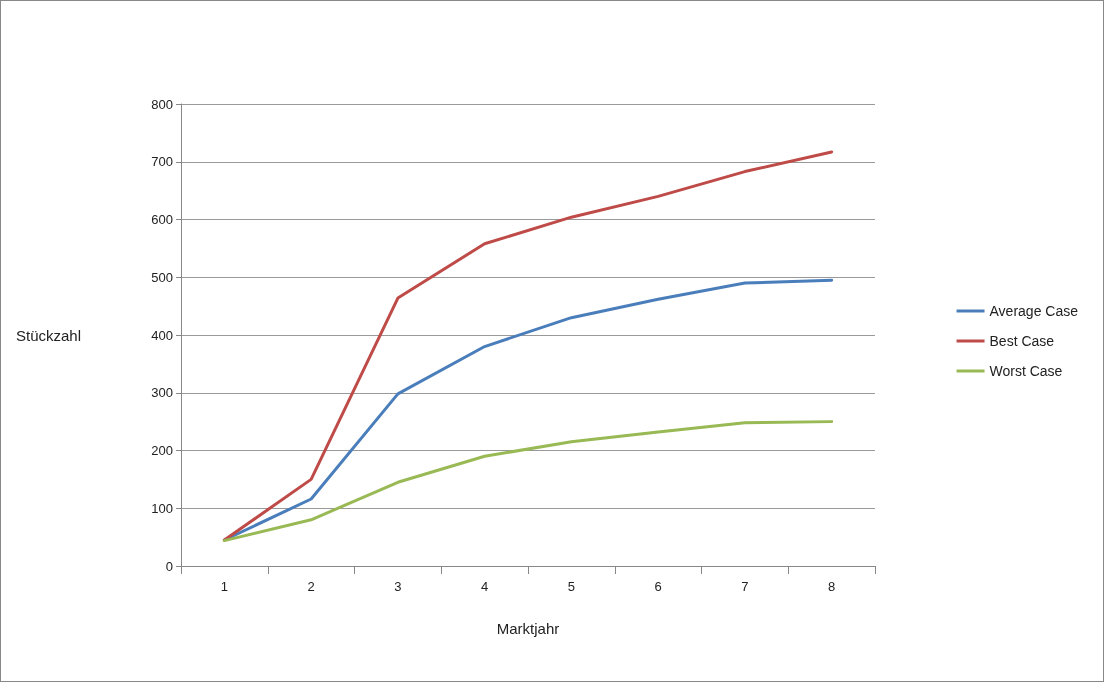 The height and width of the screenshot is (682, 1104). Describe the element at coordinates (162, 508) in the screenshot. I see `y-tick-label: 100` at that location.